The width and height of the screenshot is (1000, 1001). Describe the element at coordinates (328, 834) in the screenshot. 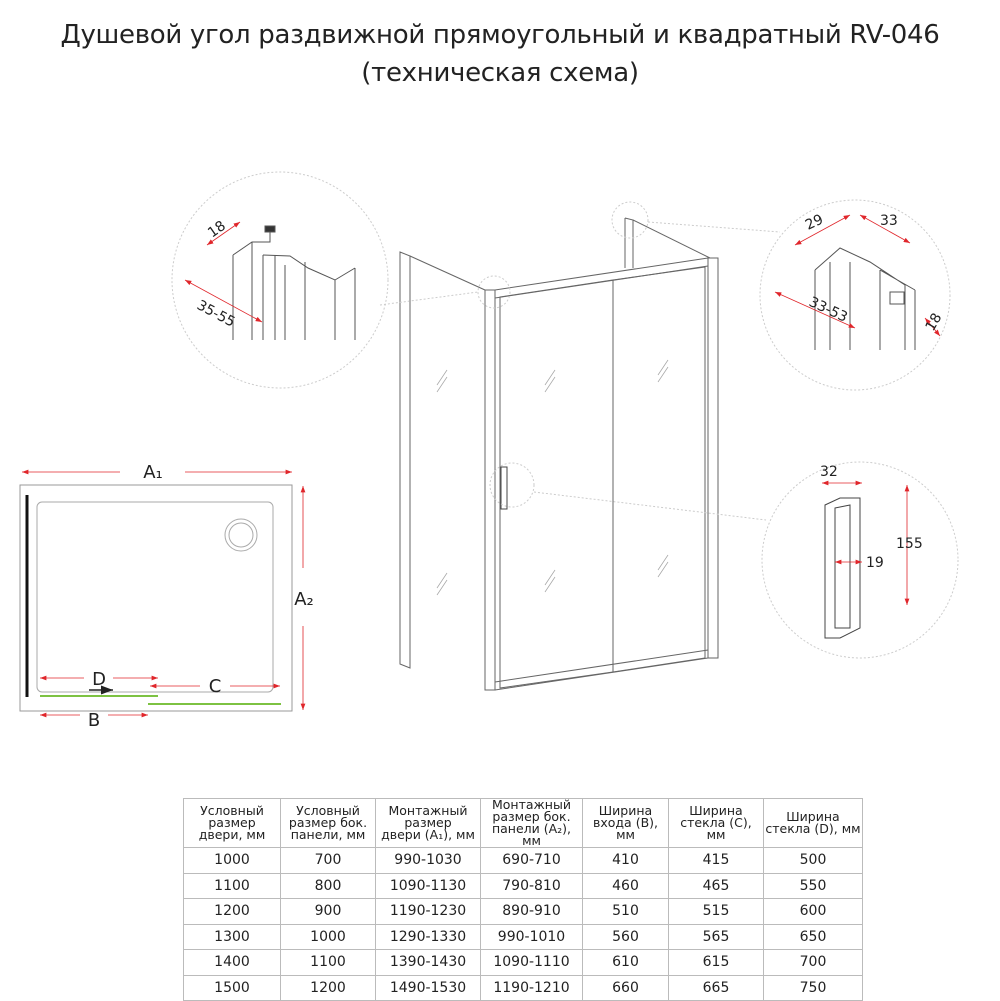

I see `column-header-line: панели, мм` at that location.